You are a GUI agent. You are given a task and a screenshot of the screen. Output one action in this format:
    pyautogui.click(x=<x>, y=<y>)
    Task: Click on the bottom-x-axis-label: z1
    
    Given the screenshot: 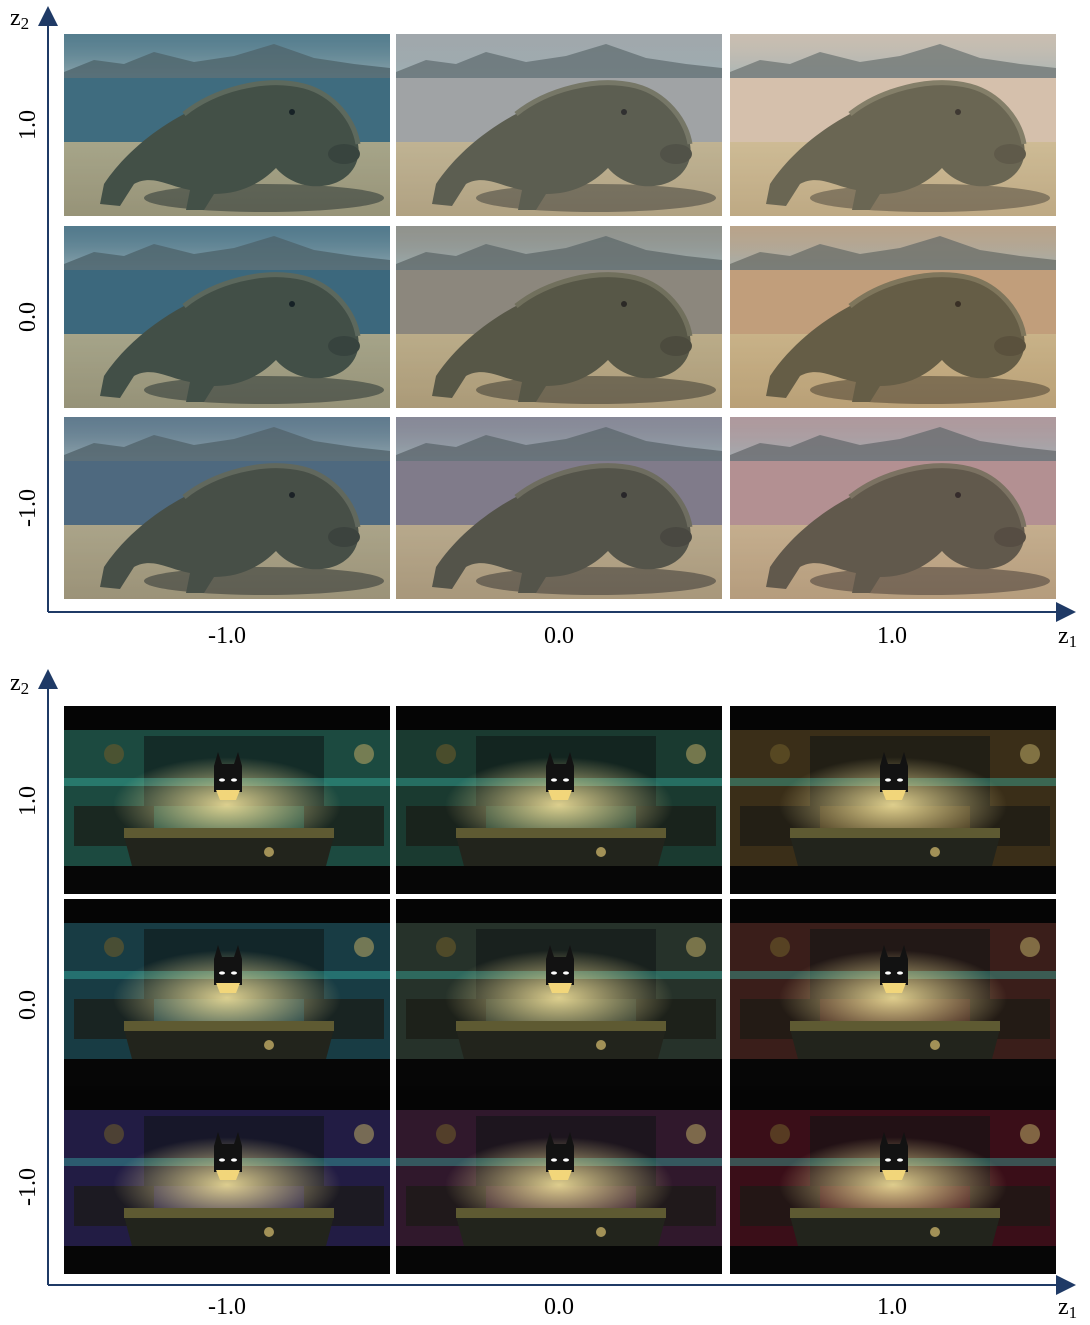 What is the action you would take?
    pyautogui.click(x=1068, y=1308)
    